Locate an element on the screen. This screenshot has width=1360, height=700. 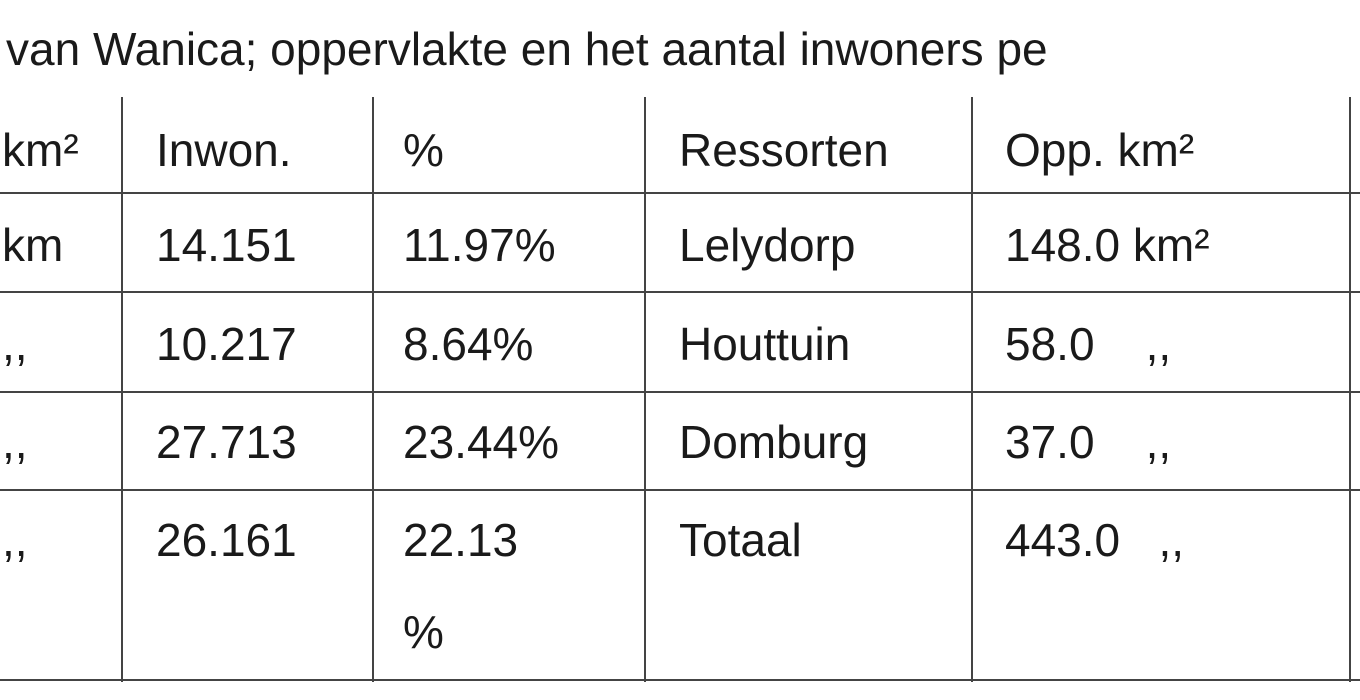
table-cell: Houttuin is located at coordinates (765, 344).